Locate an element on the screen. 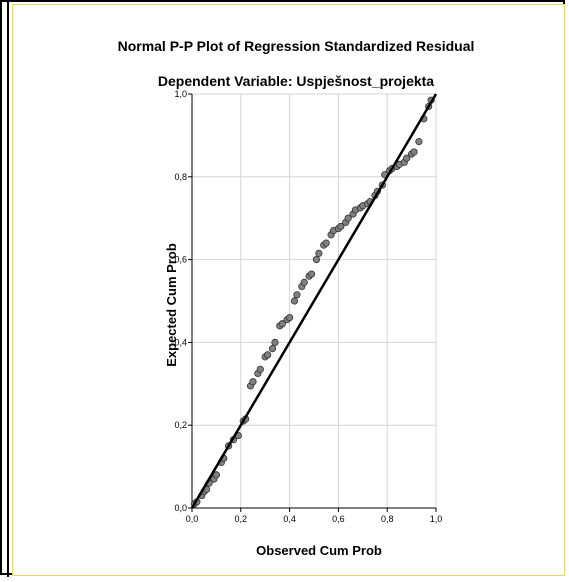 The image size is (569, 582). x-tick-label: 0,6 is located at coordinates (338, 519).